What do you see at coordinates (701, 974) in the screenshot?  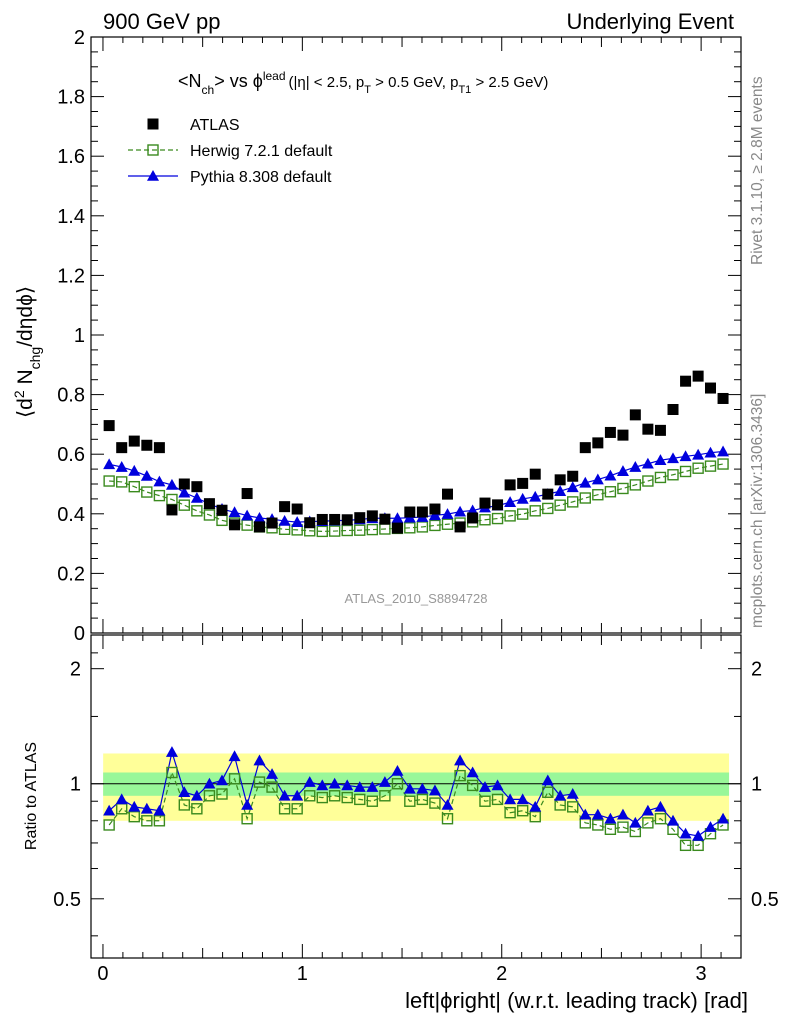 I see `x-tick-label: 3` at bounding box center [701, 974].